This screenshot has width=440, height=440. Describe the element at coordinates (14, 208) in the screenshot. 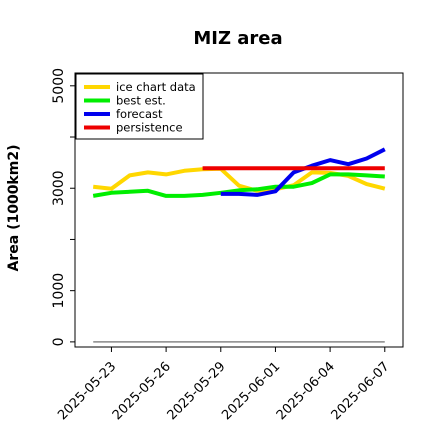

I see `y-axis-label: Area (1000km2)` at that location.